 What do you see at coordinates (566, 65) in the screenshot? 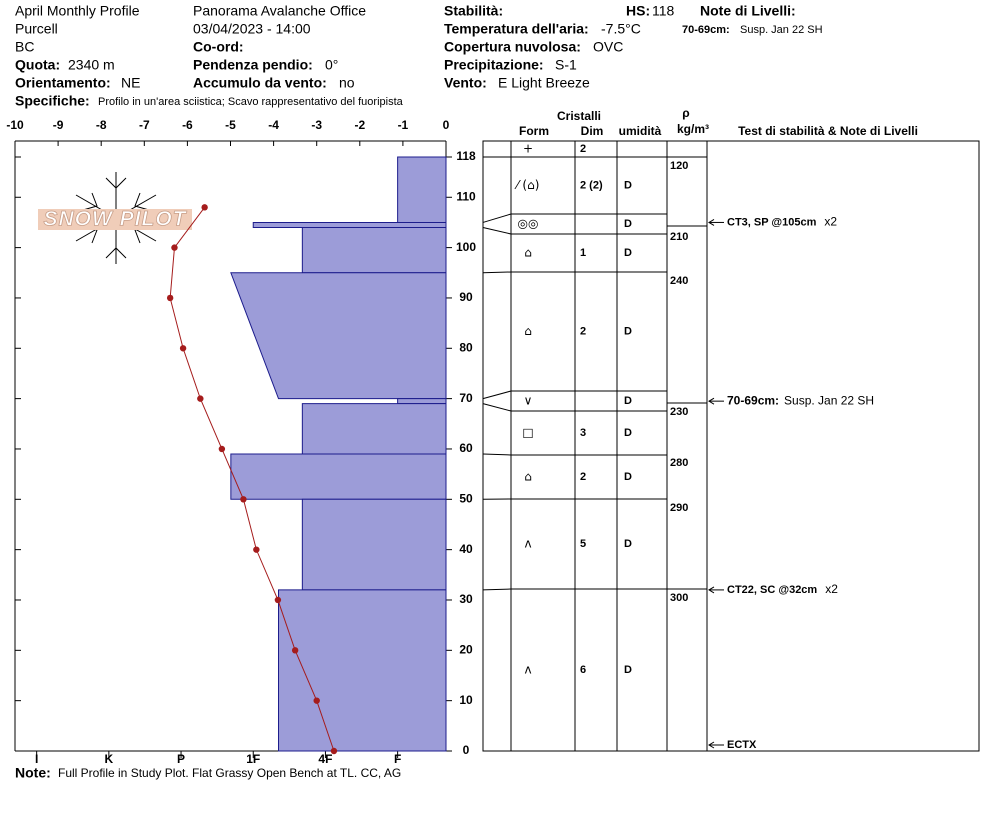
I see `field-value: S-1` at bounding box center [566, 65].